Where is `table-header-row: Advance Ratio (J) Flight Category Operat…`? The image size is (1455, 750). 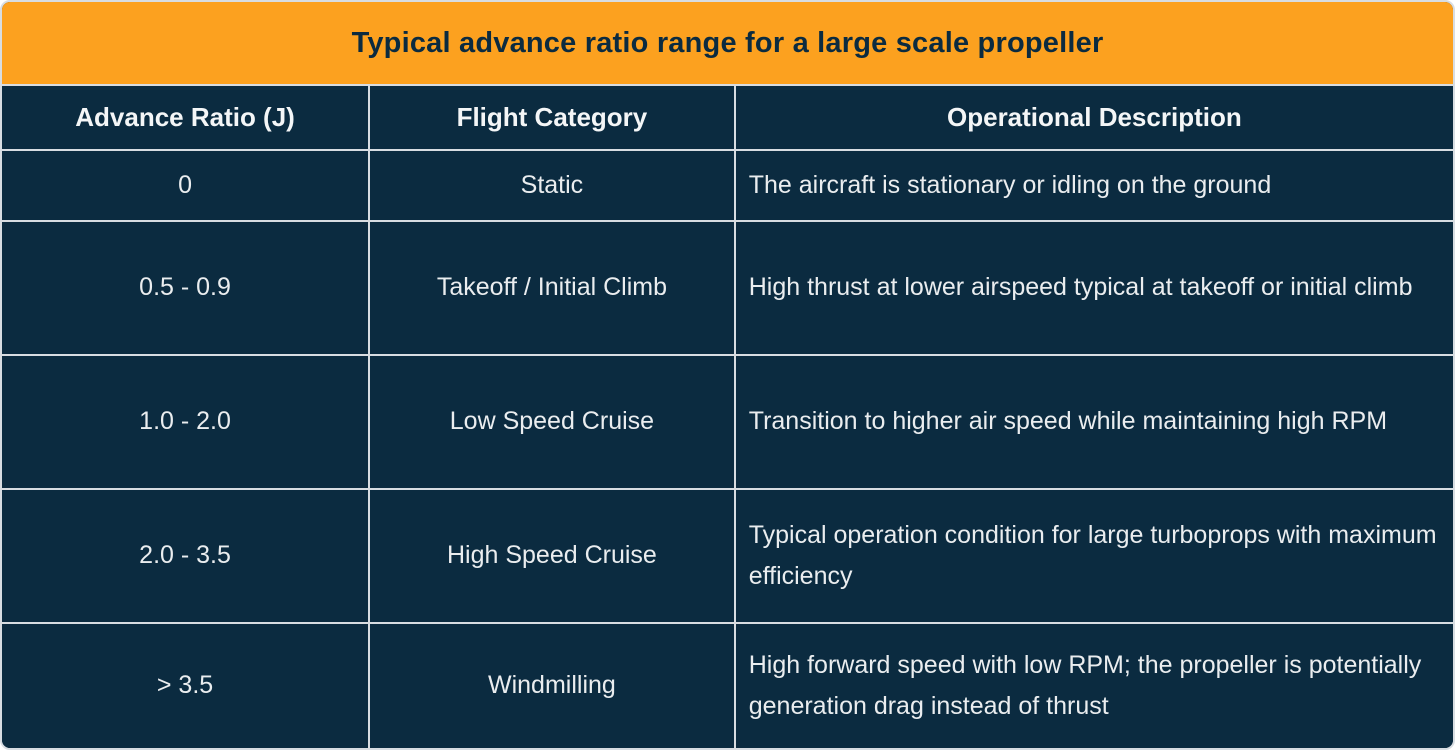 table-header-row: Advance Ratio (J) Flight Category Operat… is located at coordinates (727, 118).